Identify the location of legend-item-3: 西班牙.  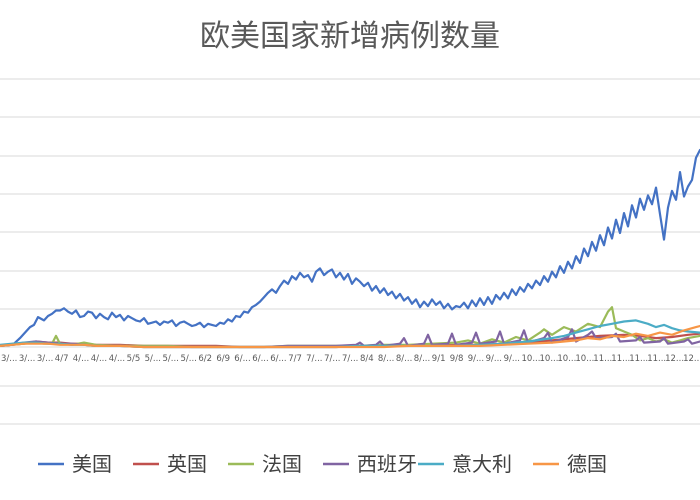
(370, 464).